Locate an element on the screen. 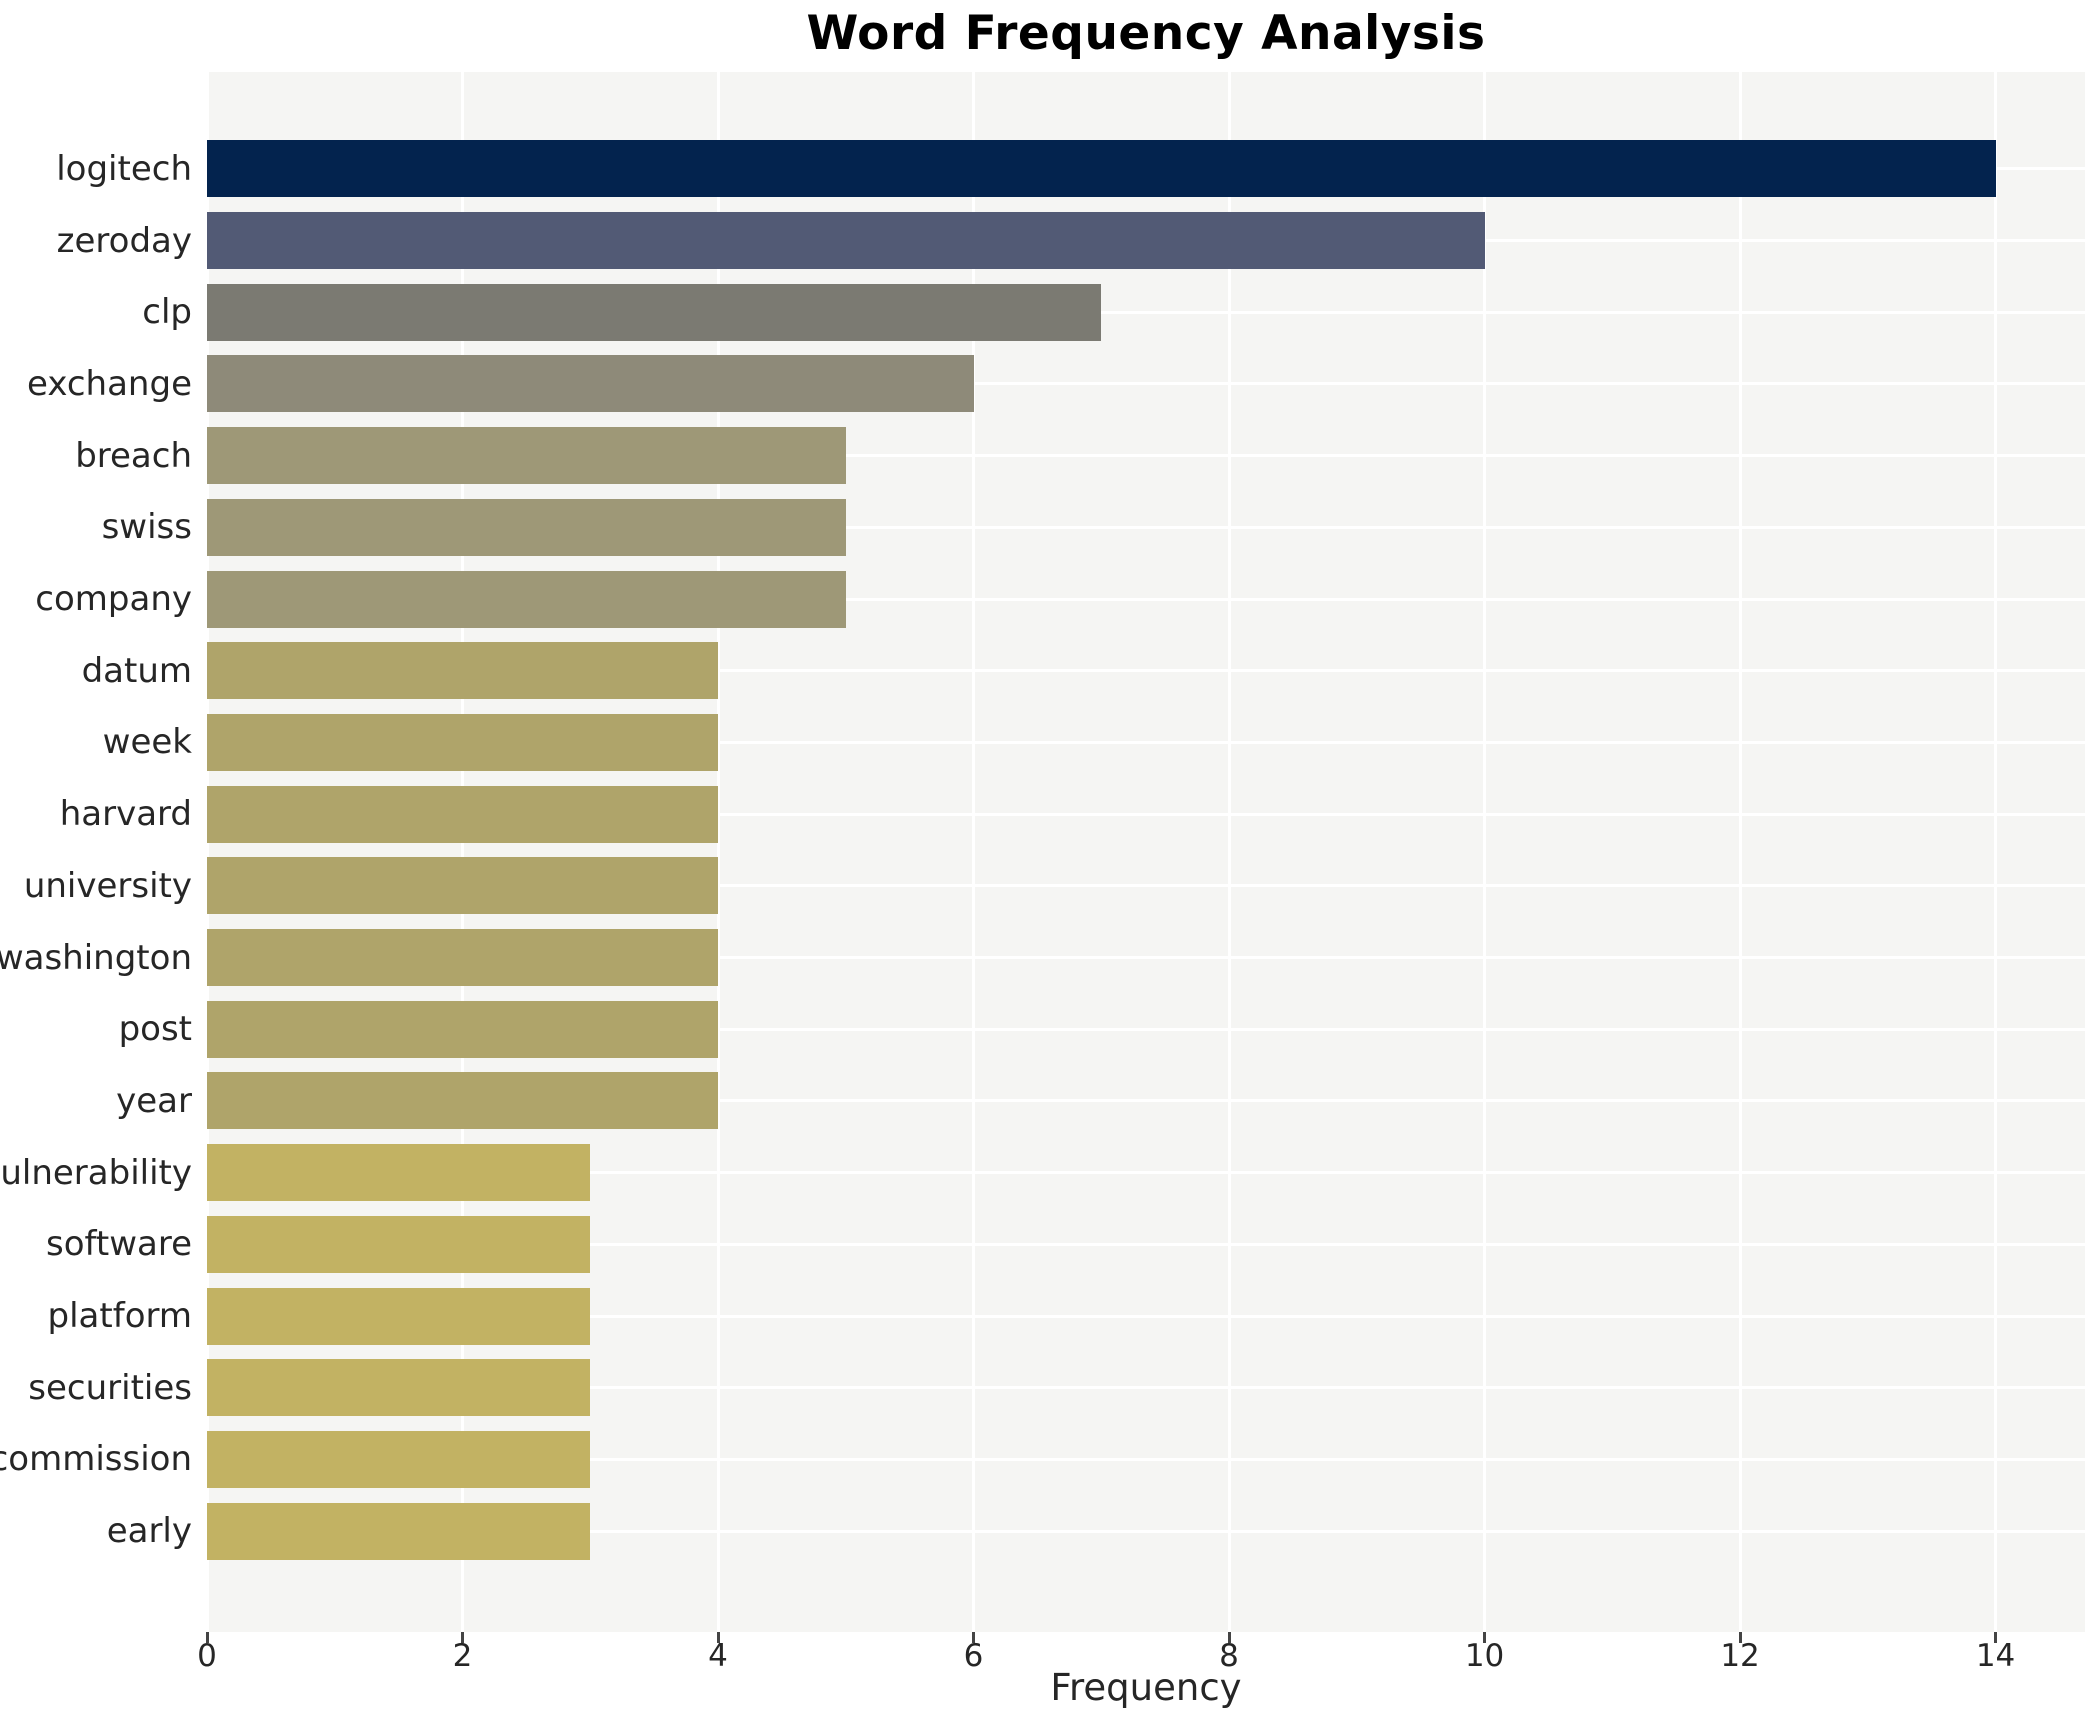 The height and width of the screenshot is (1710, 2085). gridline-y-vulnerability is located at coordinates (1146, 1173).